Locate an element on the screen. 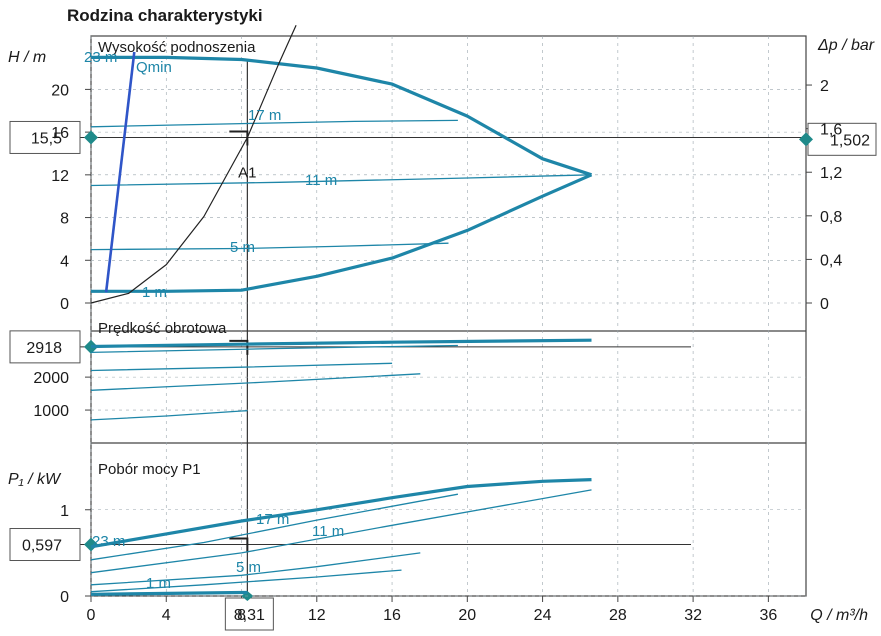  x-tick-label: 32 is located at coordinates (693, 615).